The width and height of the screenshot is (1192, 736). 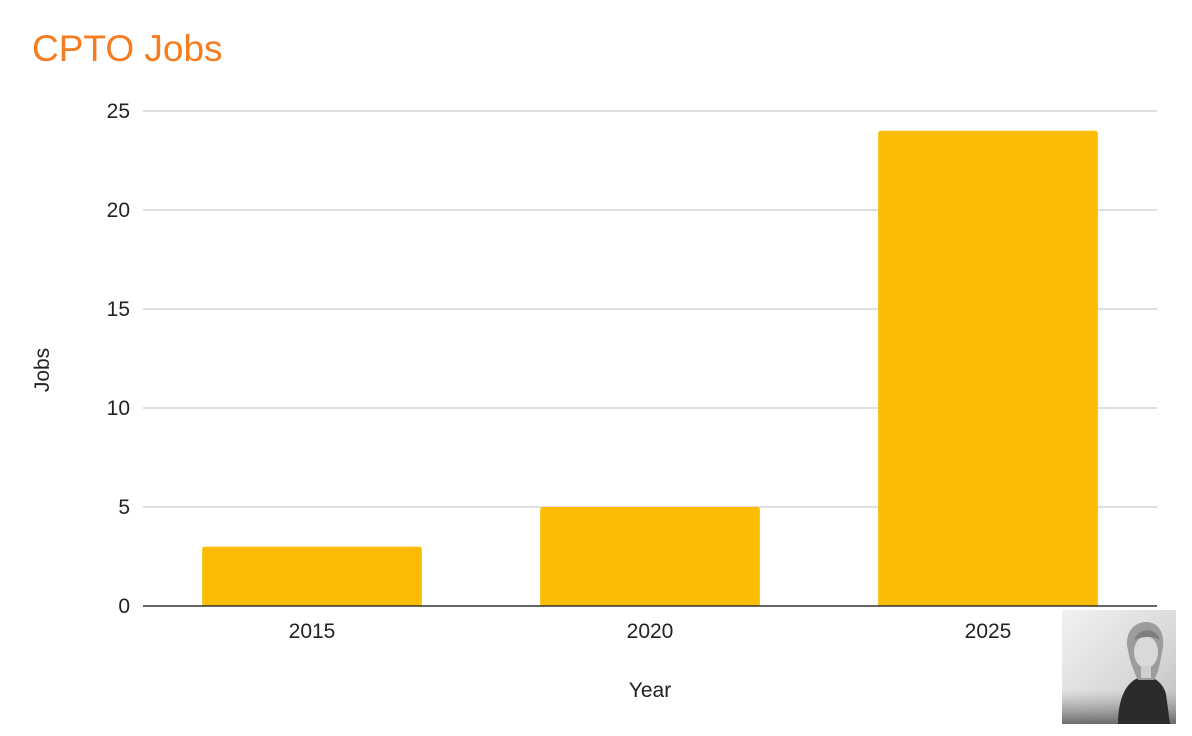 What do you see at coordinates (650, 556) in the screenshot?
I see `bar-2020` at bounding box center [650, 556].